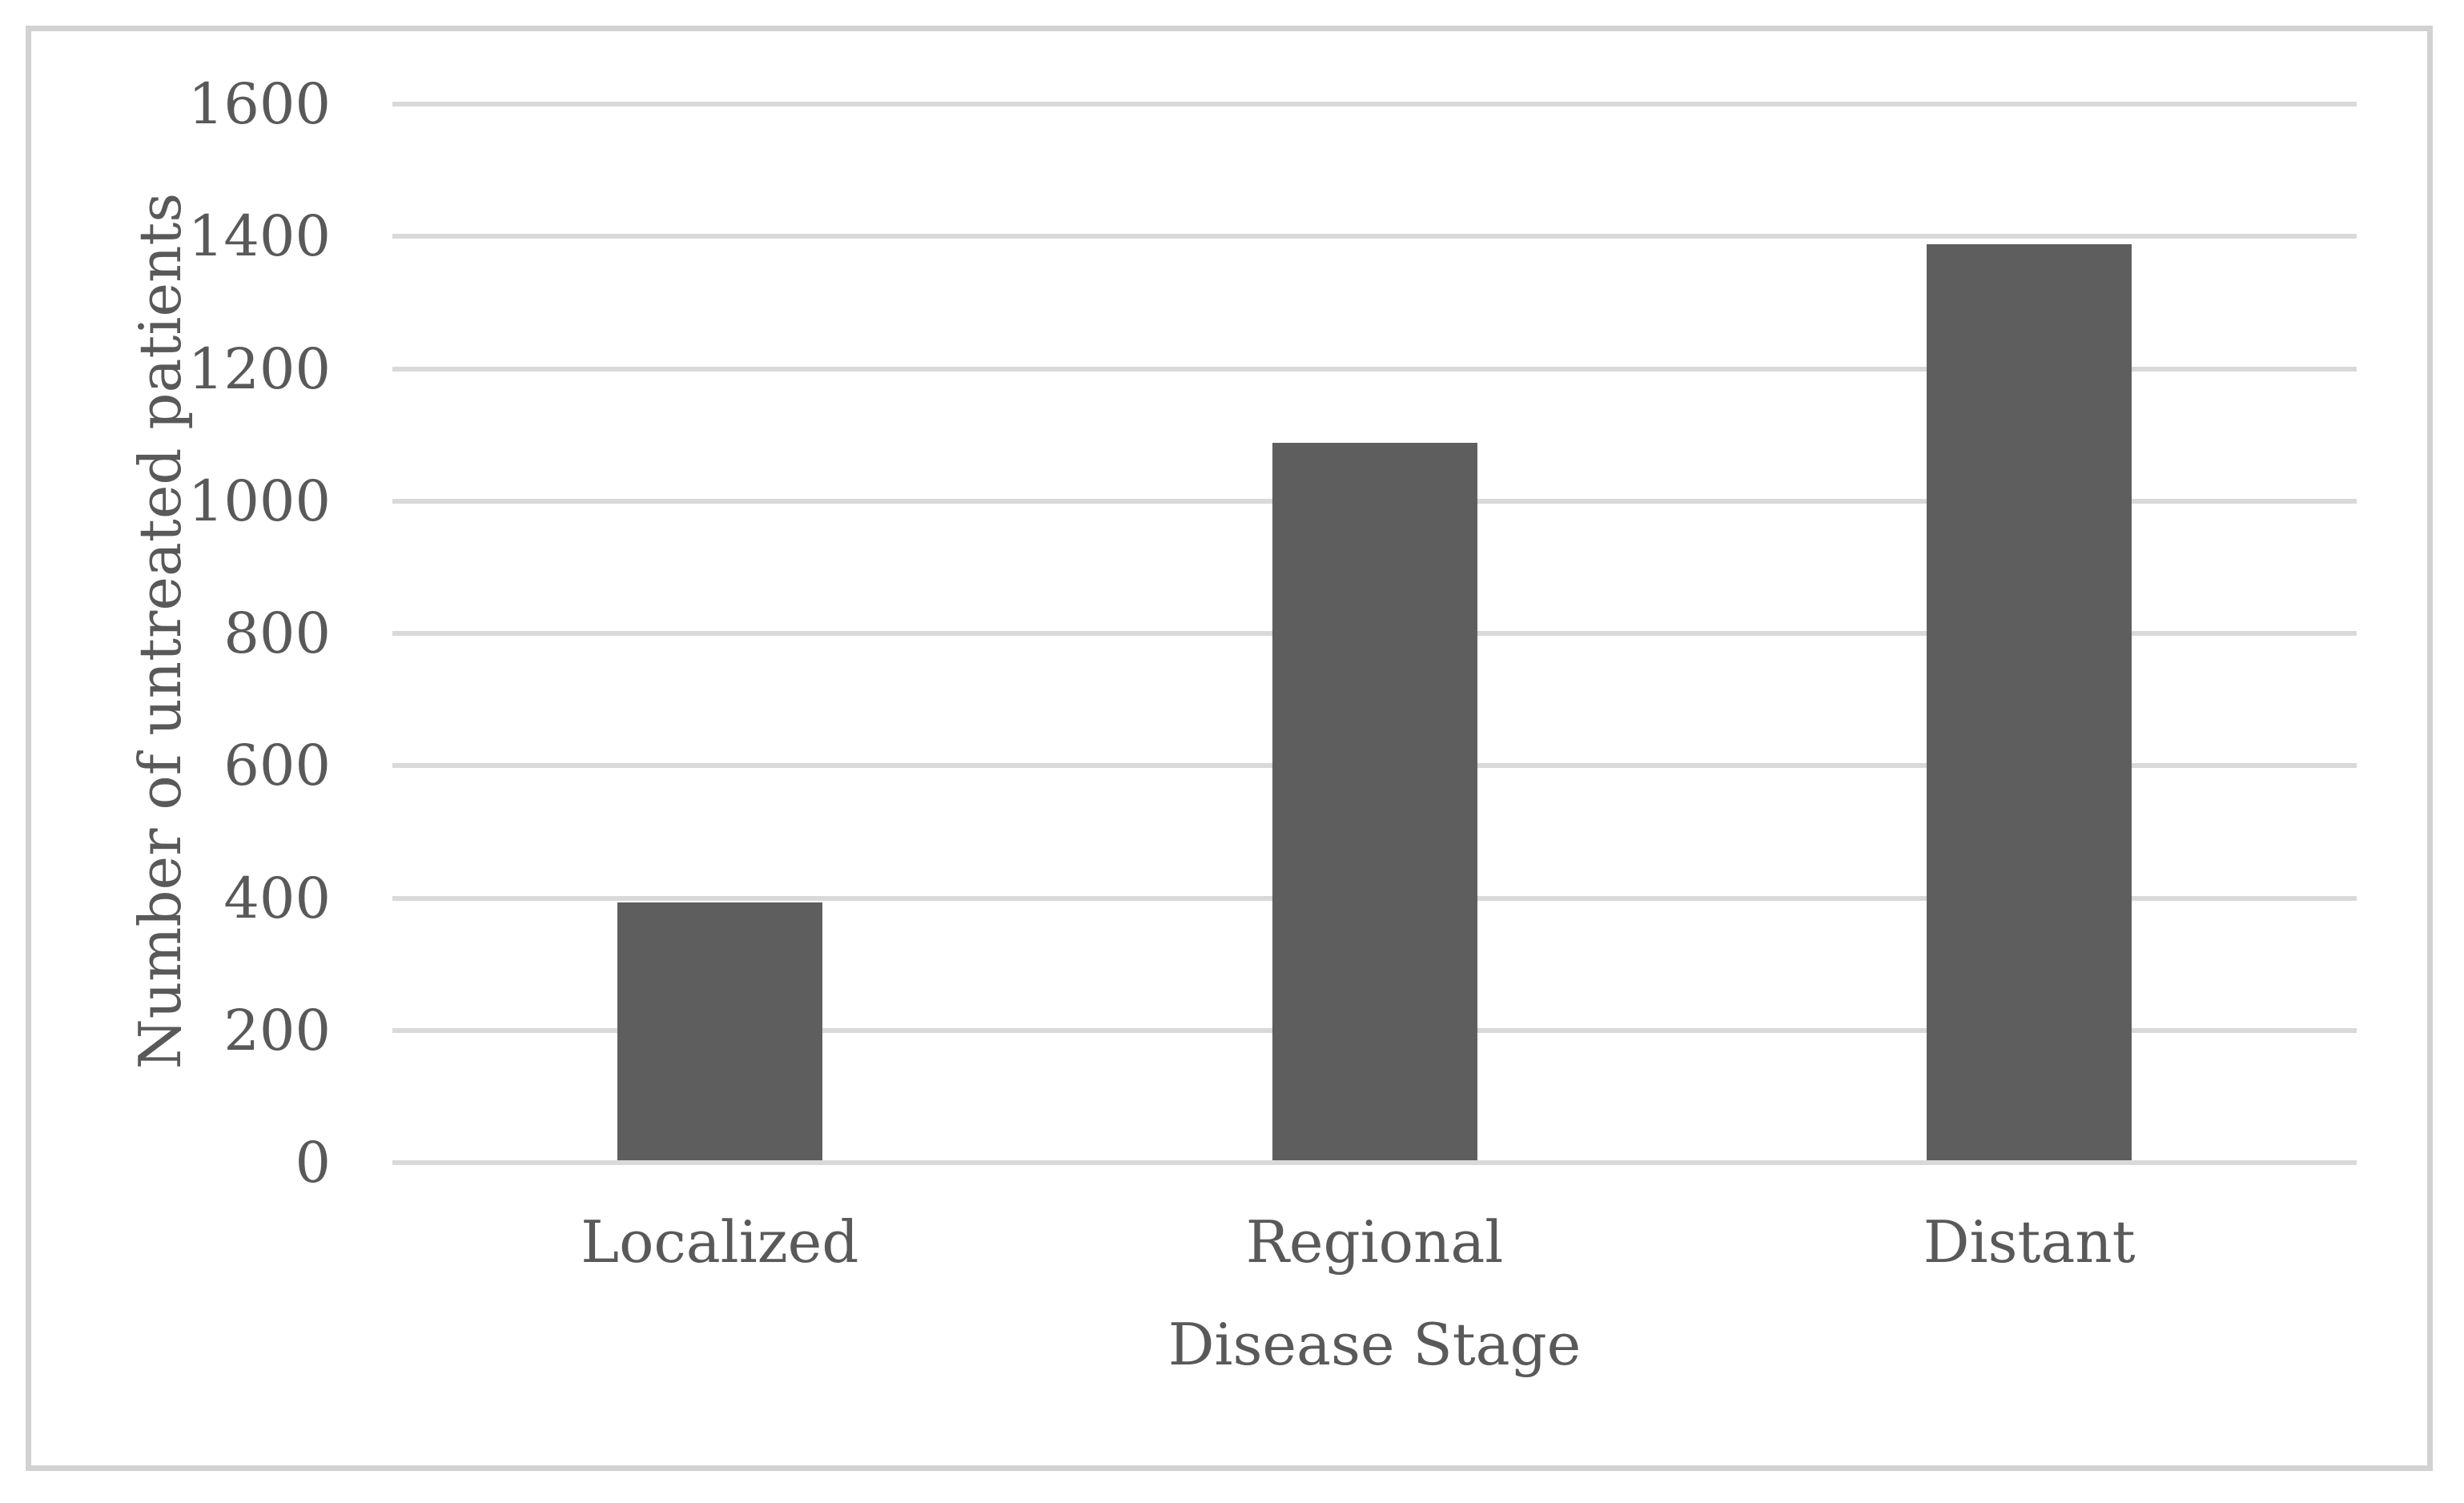 The image size is (2464, 1503). I want to click on y-tick-label-600: 600, so click(277, 766).